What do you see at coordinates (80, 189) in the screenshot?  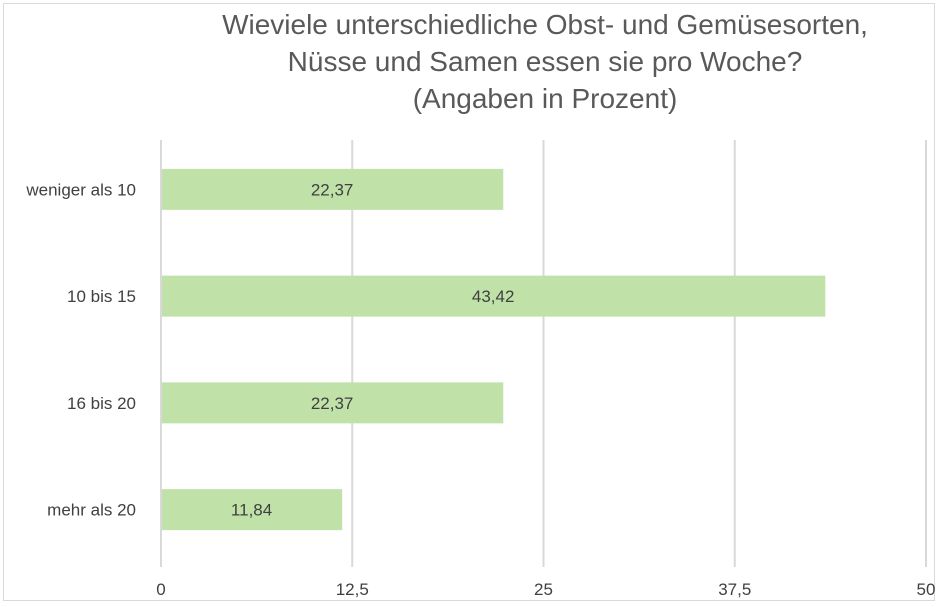 I see `y-category-label: weniger als 10` at bounding box center [80, 189].